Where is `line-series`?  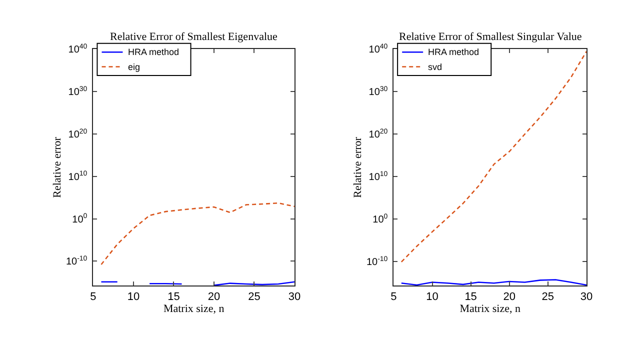 line-series is located at coordinates (197, 234).